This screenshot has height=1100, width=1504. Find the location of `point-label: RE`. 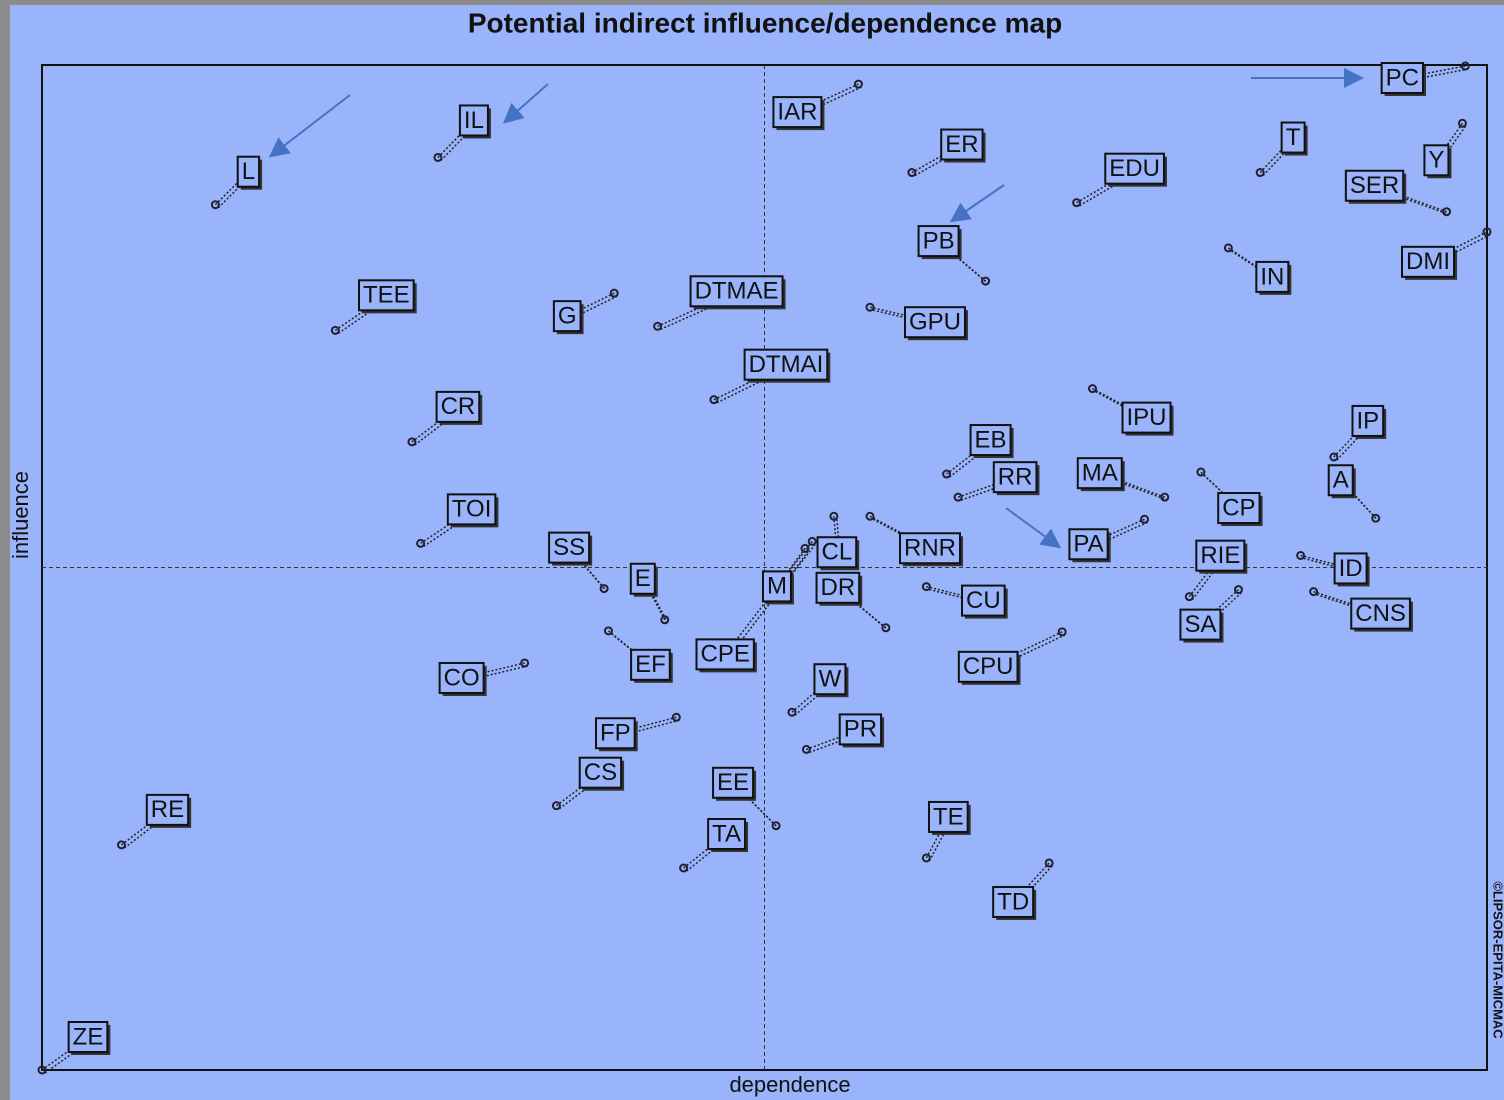

point-label: RE is located at coordinates (168, 810).